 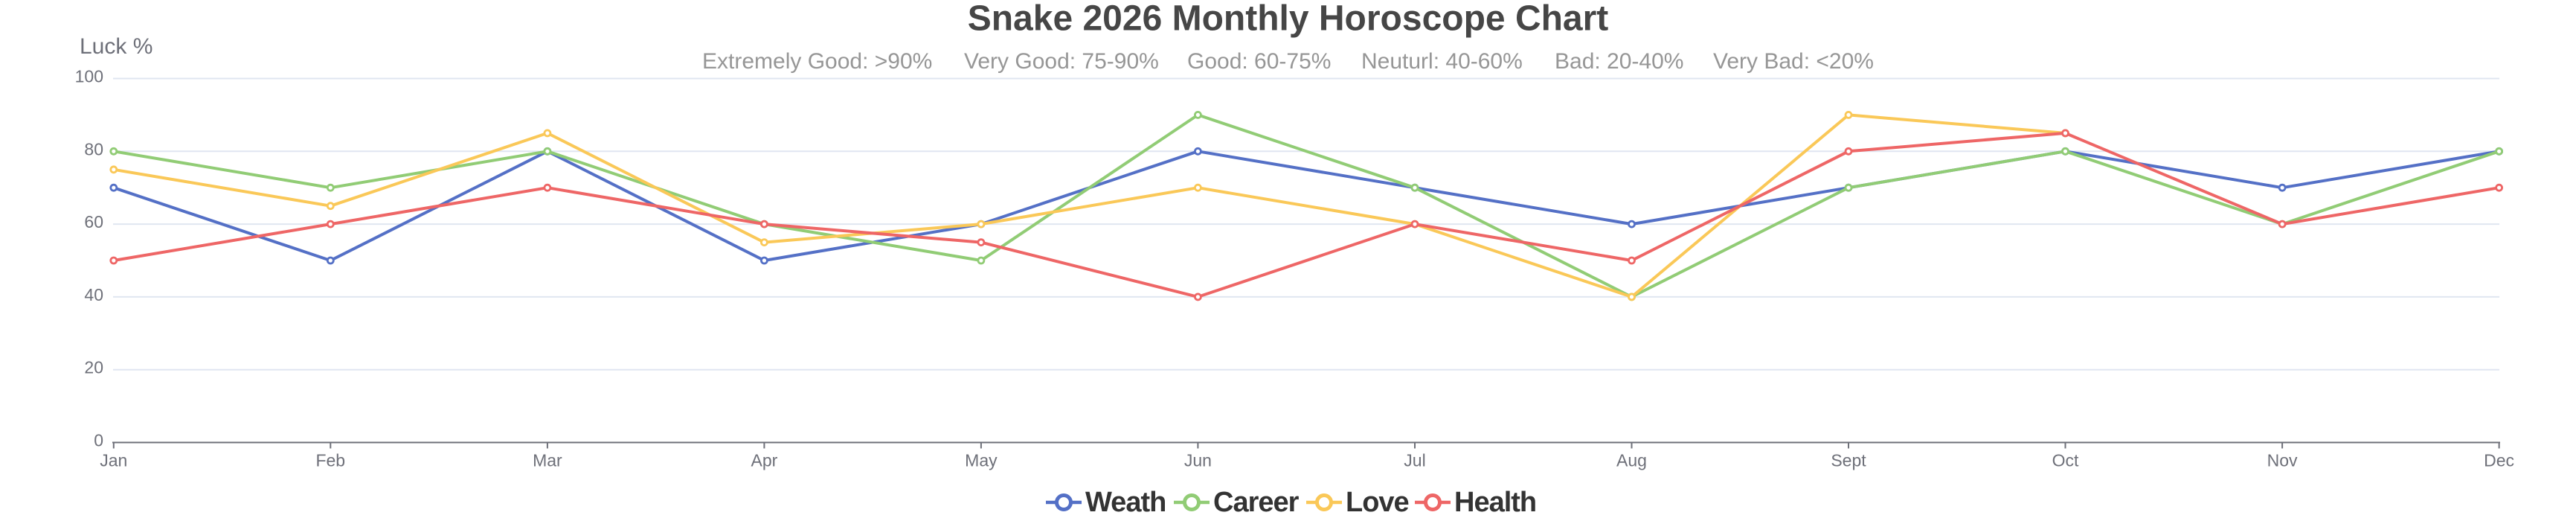 What do you see at coordinates (547, 461) in the screenshot?
I see `svg-text: Mar` at bounding box center [547, 461].